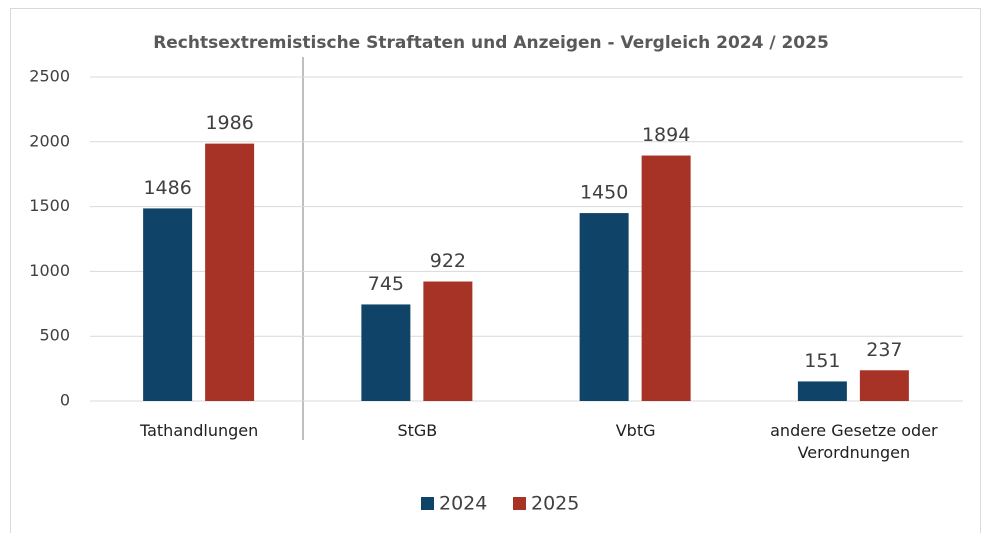 Image resolution: width=983 pixels, height=533 pixels. Describe the element at coordinates (199, 430) in the screenshot. I see `x-tick-label: Tathandlungen` at that location.